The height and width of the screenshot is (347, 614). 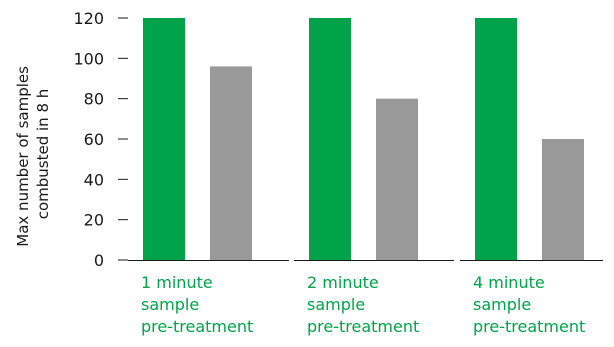 What do you see at coordinates (23, 156) in the screenshot?
I see `y-axis-label-line-1: Max number of samples` at bounding box center [23, 156].